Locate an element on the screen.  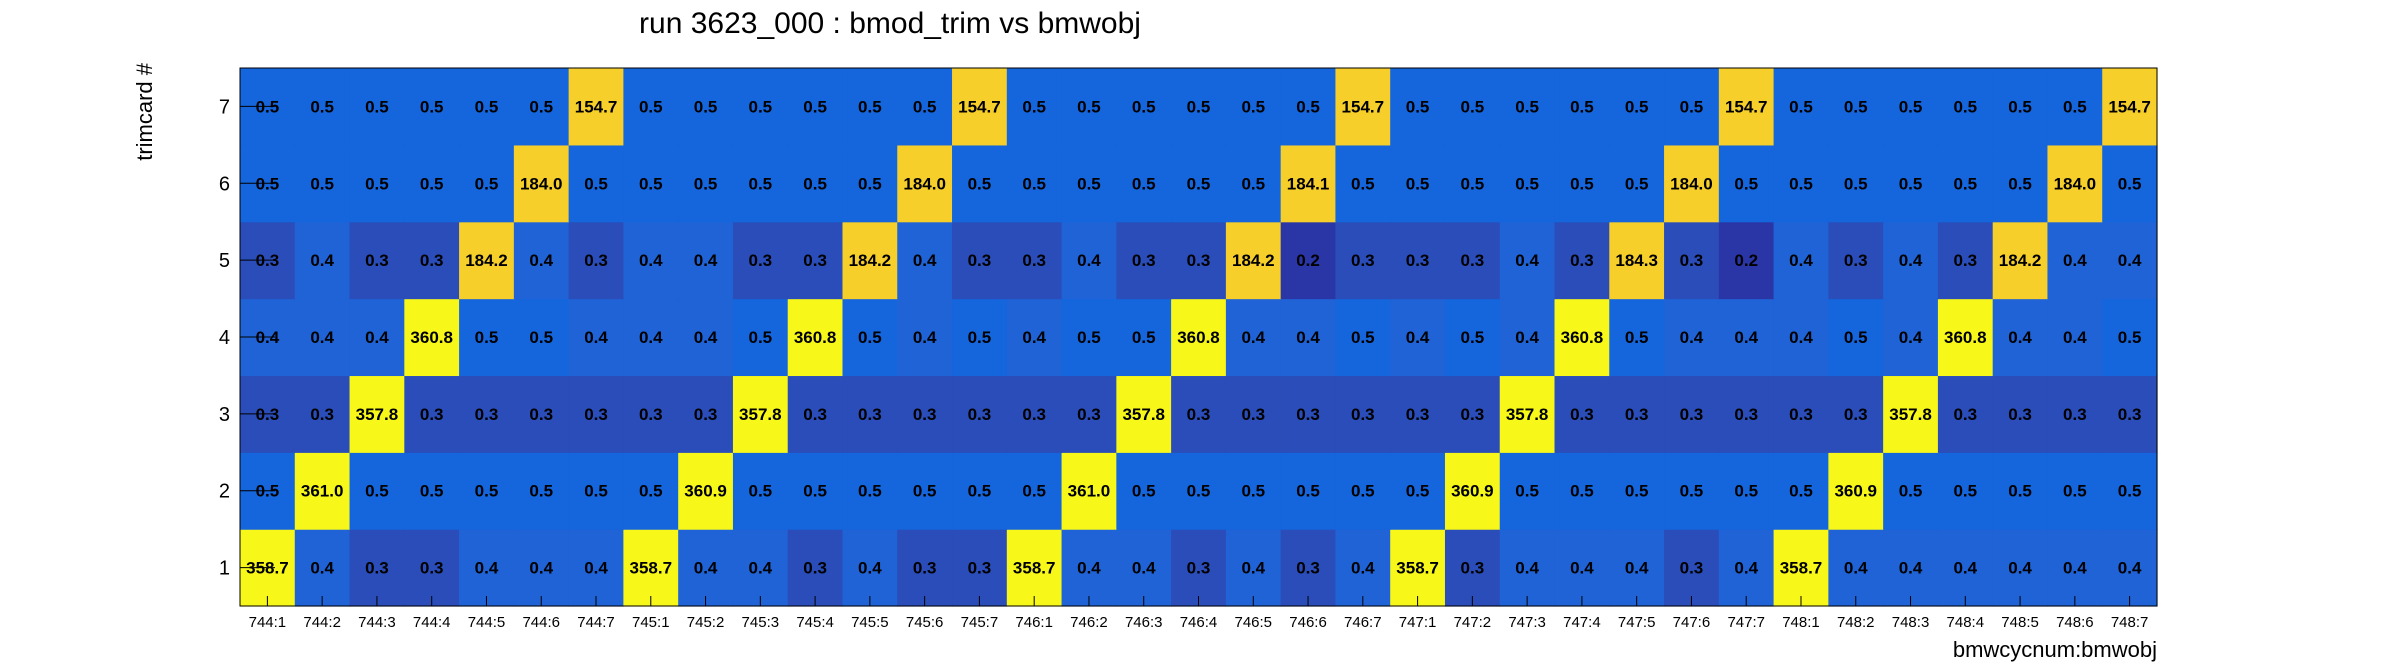
cell-value-label: 184.0 is located at coordinates (2075, 183).